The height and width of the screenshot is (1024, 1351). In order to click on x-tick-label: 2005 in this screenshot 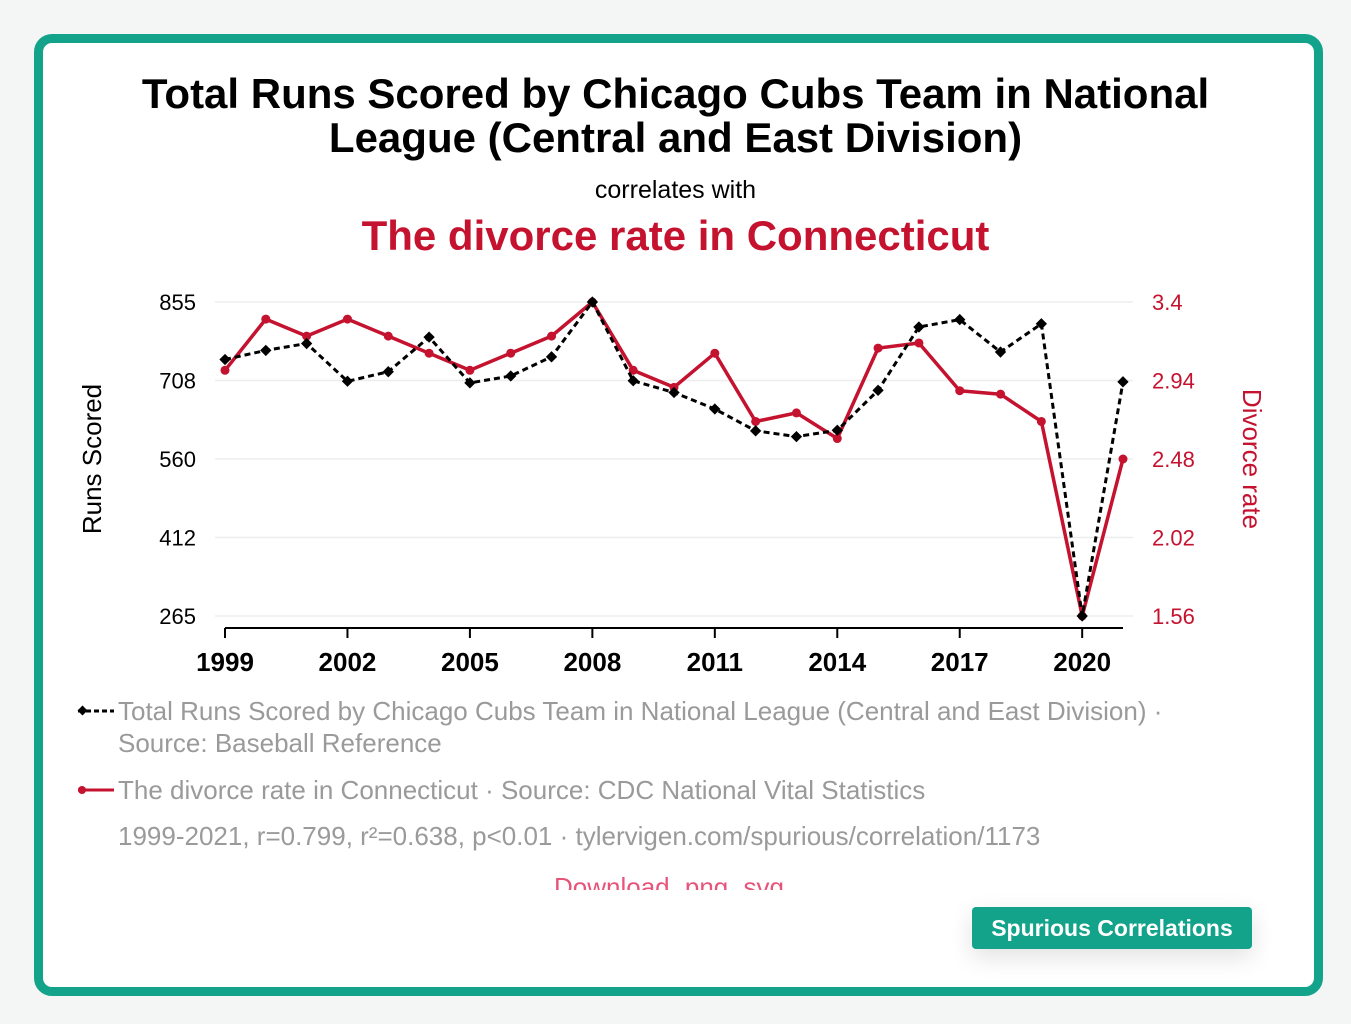, I will do `click(470, 662)`.